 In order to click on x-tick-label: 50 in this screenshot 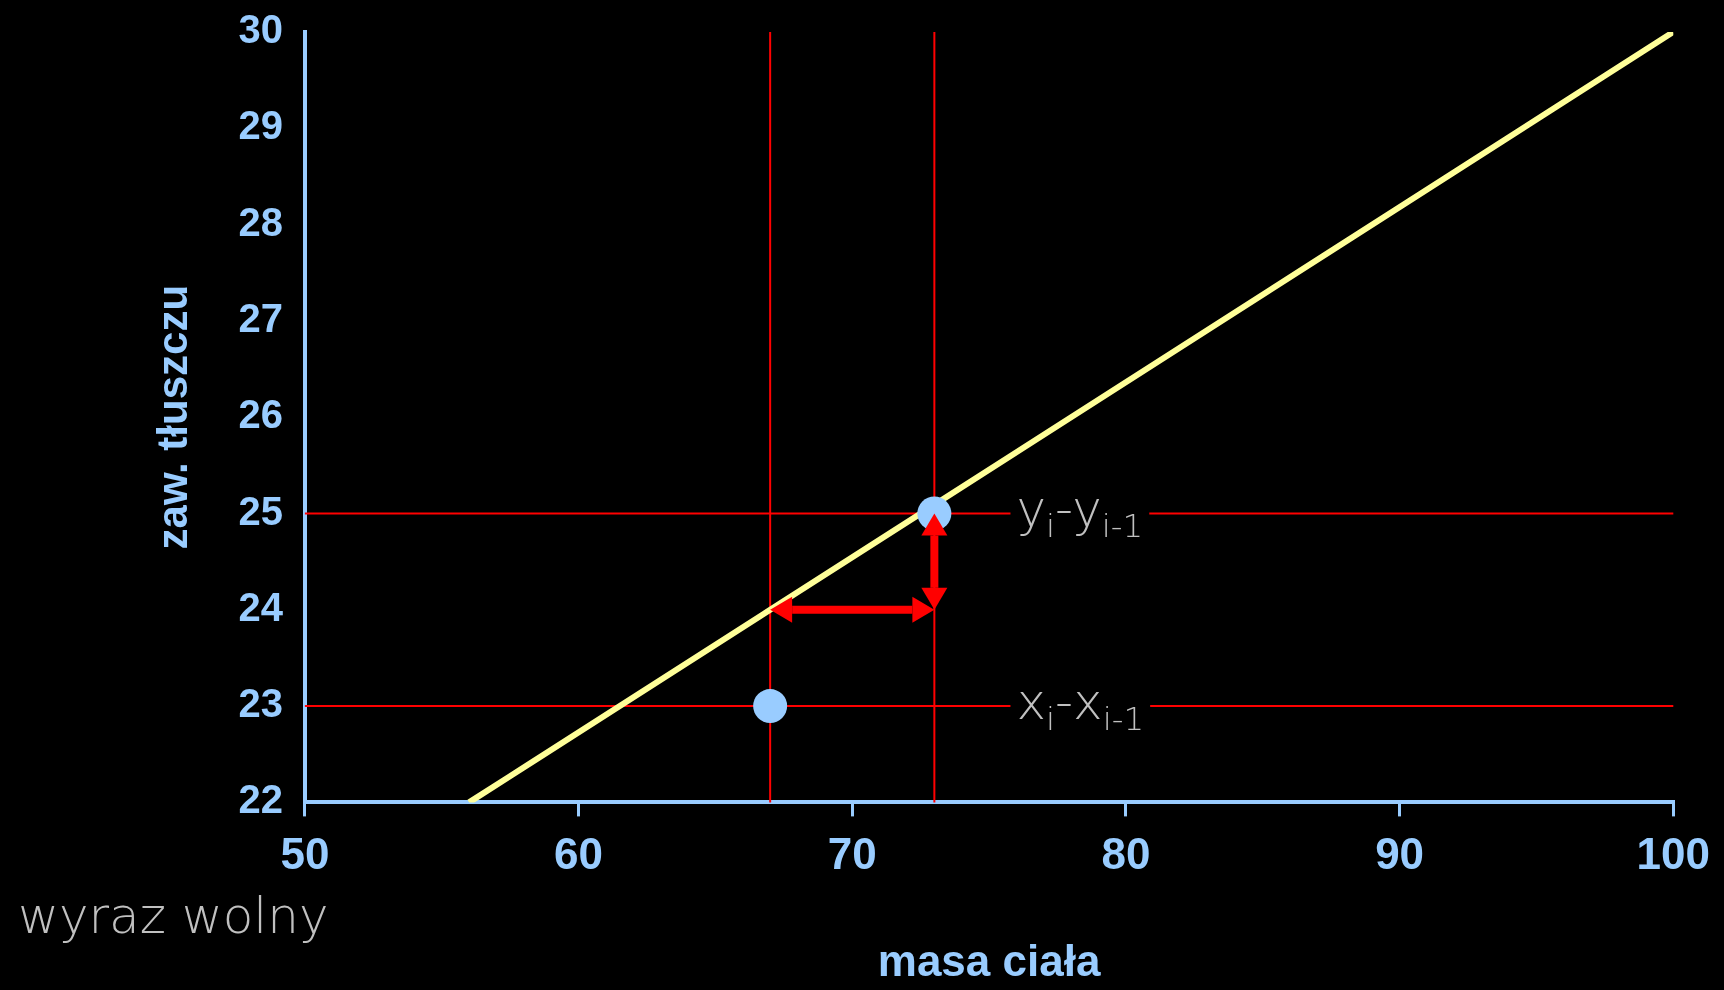, I will do `click(305, 853)`.